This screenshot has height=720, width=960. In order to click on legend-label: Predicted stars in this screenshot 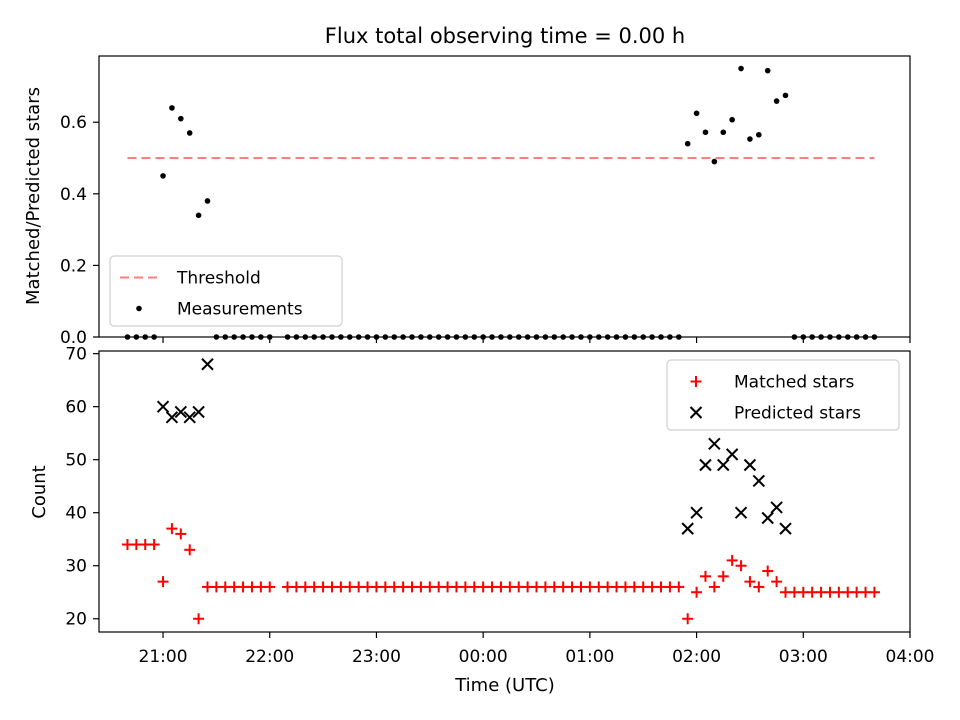, I will do `click(797, 414)`.